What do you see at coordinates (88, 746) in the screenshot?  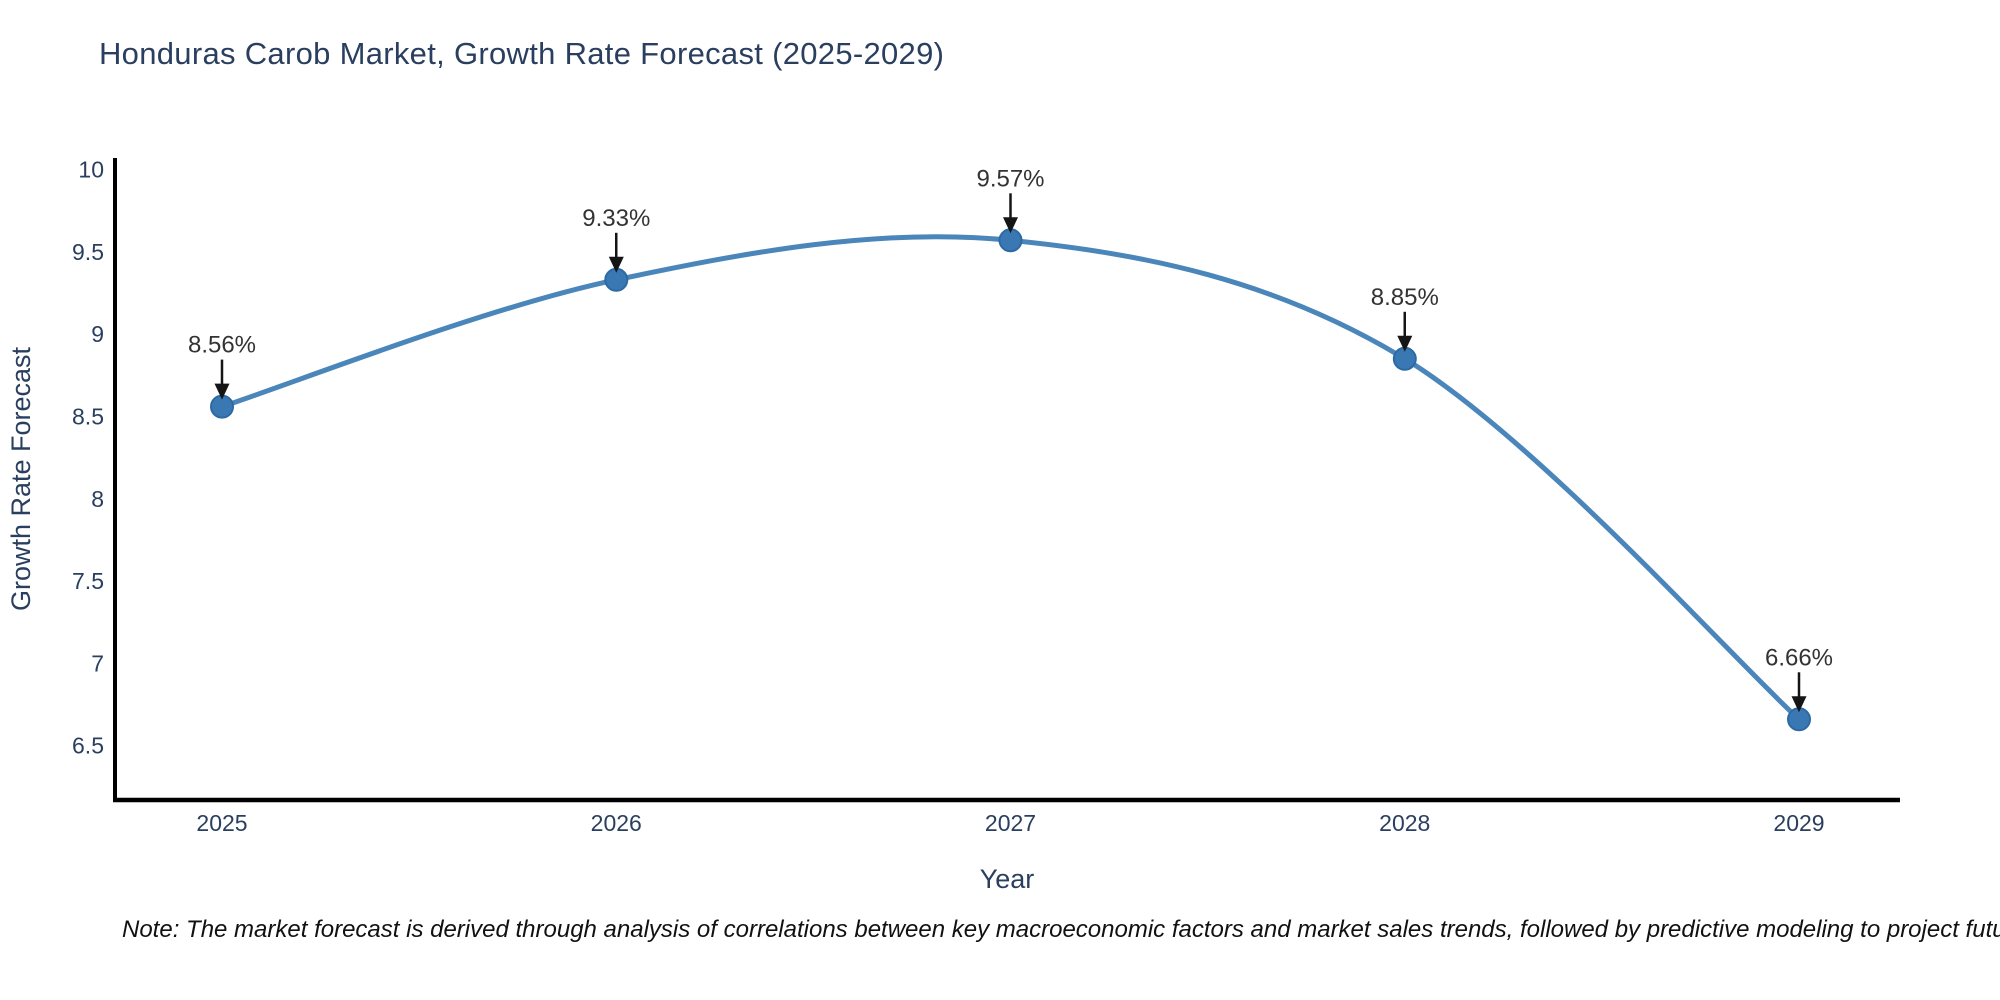 I see `y-tick-label: 6.5` at bounding box center [88, 746].